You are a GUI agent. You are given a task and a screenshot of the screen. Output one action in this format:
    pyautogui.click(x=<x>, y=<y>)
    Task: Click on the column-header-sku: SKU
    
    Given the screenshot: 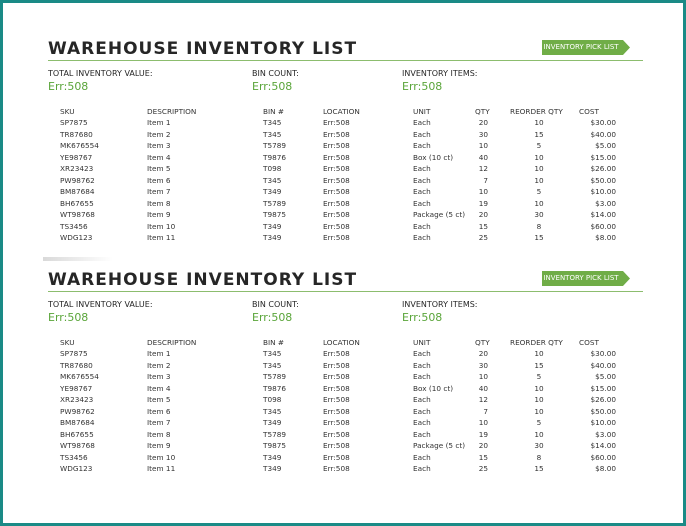 What is the action you would take?
    pyautogui.click(x=67, y=111)
    